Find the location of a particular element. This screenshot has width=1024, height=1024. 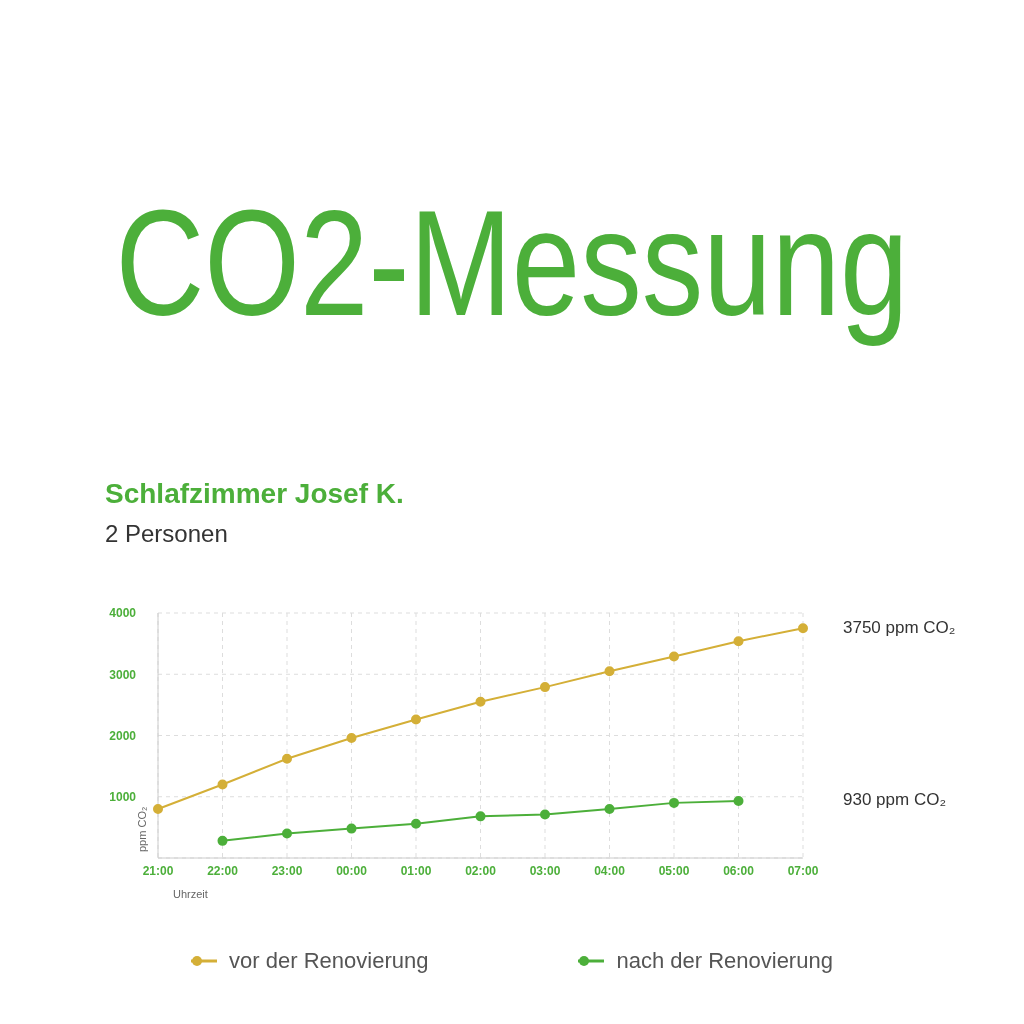

y-axis-title: ppm CO₂ is located at coordinates (142, 829).